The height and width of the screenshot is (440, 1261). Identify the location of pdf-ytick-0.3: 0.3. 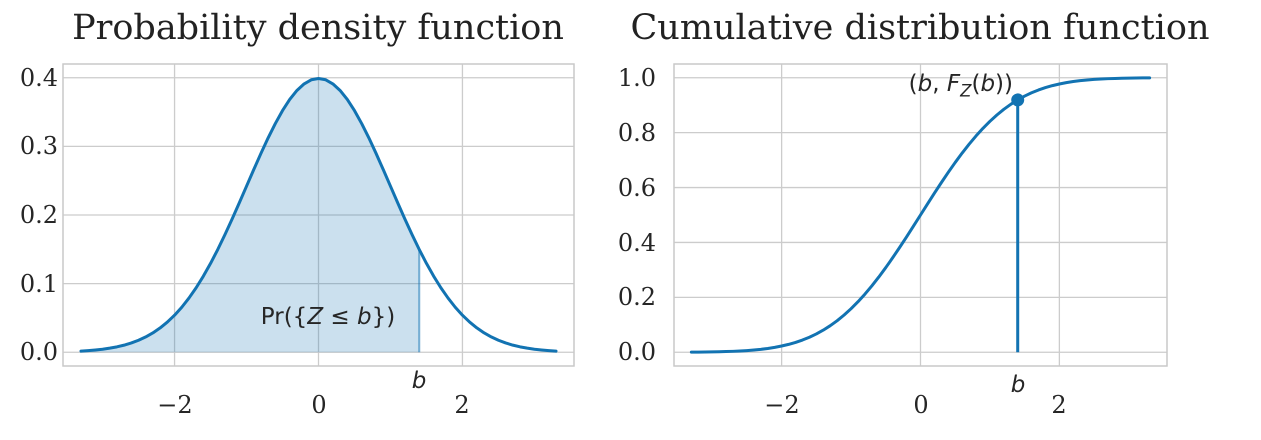
(38, 146).